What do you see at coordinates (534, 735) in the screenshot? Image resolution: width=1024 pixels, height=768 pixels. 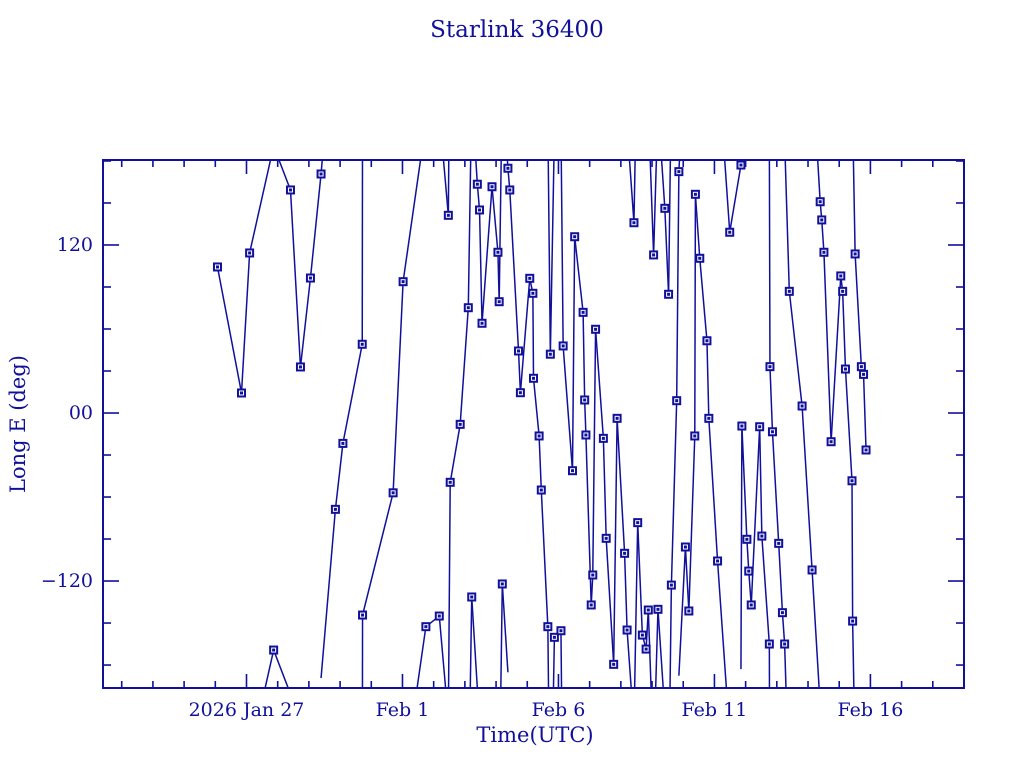 I see `x-axis-title: Time(UTC)` at bounding box center [534, 735].